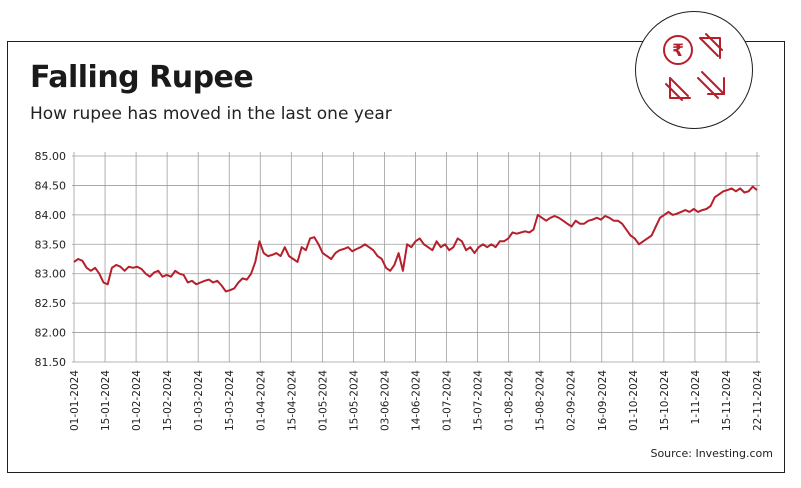  What do you see at coordinates (51, 259) in the screenshot?
I see `y-axis-labels: 85.00 84.50 84.00 83.50 83.00 82.50 82.00 81.50` at bounding box center [51, 259].